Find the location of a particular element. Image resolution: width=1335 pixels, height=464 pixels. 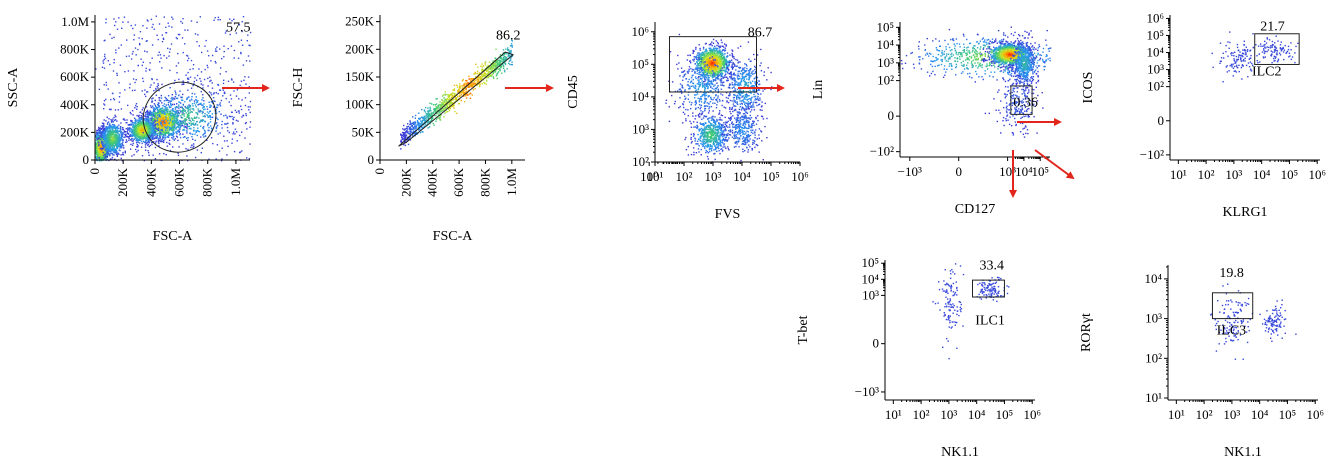

y-axis-label: SSC-A is located at coordinates (13, 87).